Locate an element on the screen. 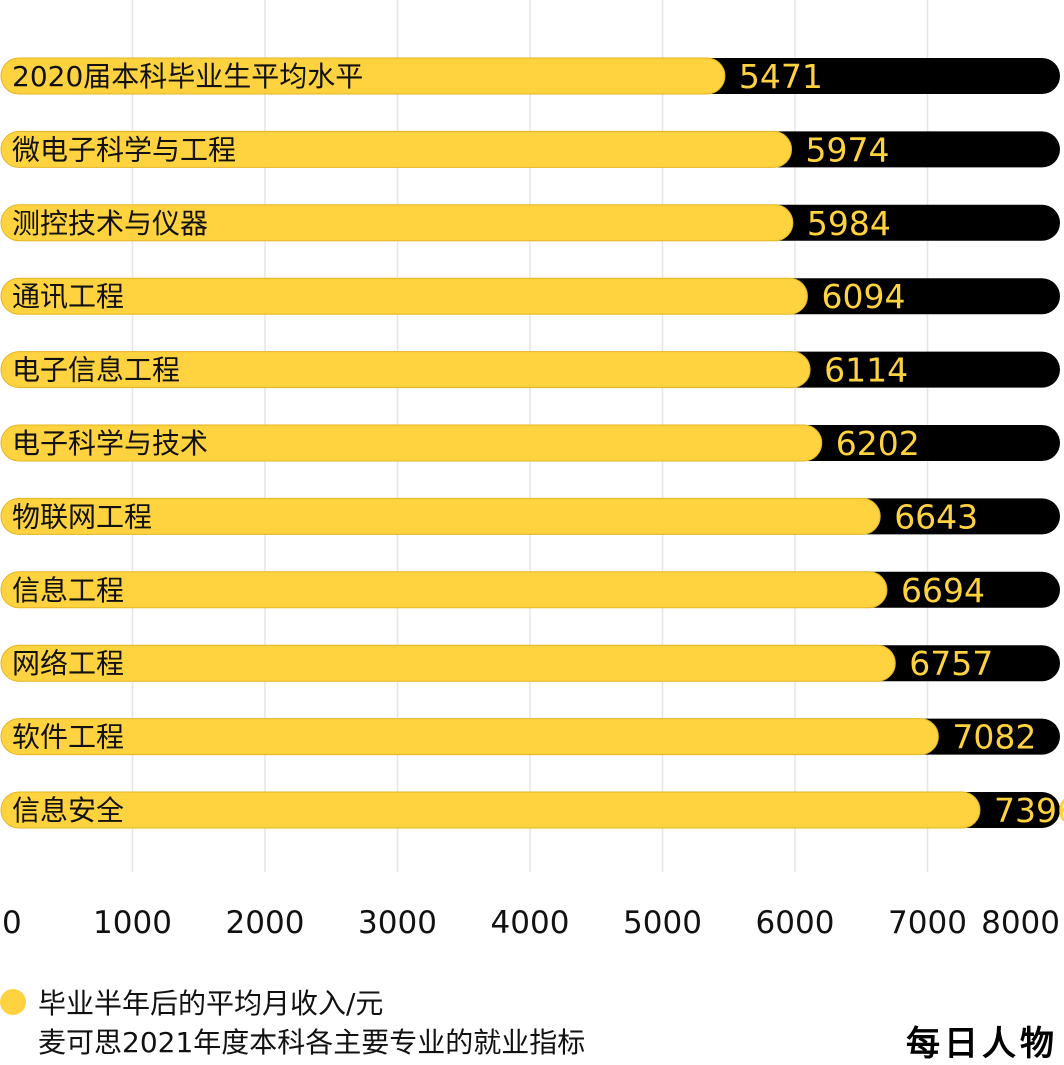 The image size is (1064, 1065). data-label: 6114 is located at coordinates (866, 370).